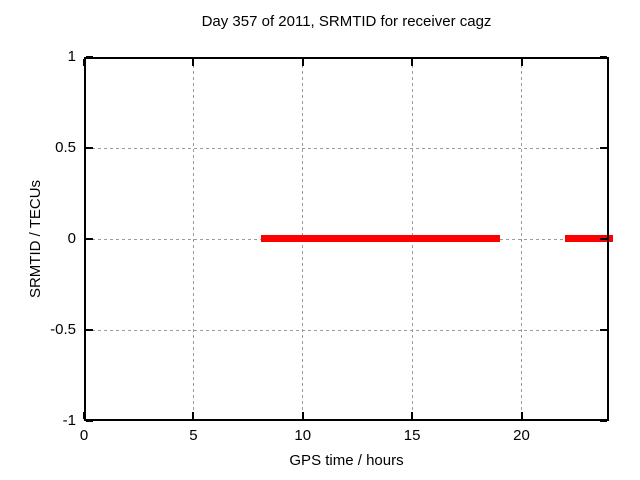  What do you see at coordinates (521, 435) in the screenshot?
I see `x-tick-label: 20` at bounding box center [521, 435].